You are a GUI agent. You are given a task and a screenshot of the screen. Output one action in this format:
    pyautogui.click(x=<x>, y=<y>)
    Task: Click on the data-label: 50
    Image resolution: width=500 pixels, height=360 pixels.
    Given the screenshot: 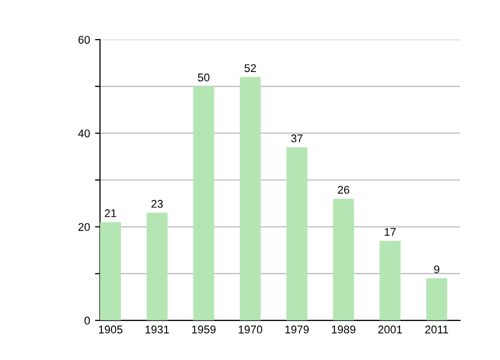 What is the action you would take?
    pyautogui.click(x=204, y=78)
    